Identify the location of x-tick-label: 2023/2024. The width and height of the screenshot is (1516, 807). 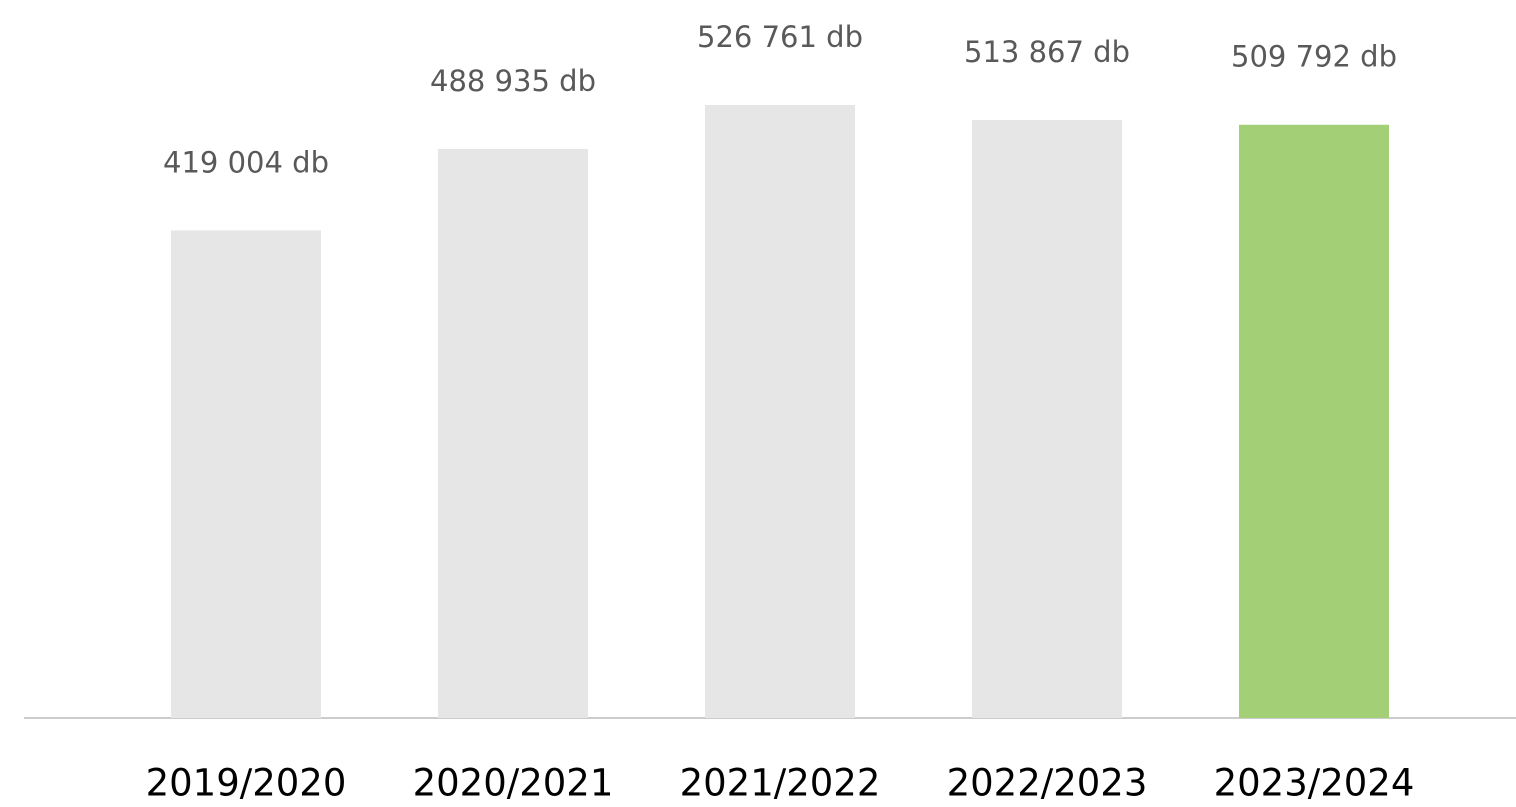
(1314, 783).